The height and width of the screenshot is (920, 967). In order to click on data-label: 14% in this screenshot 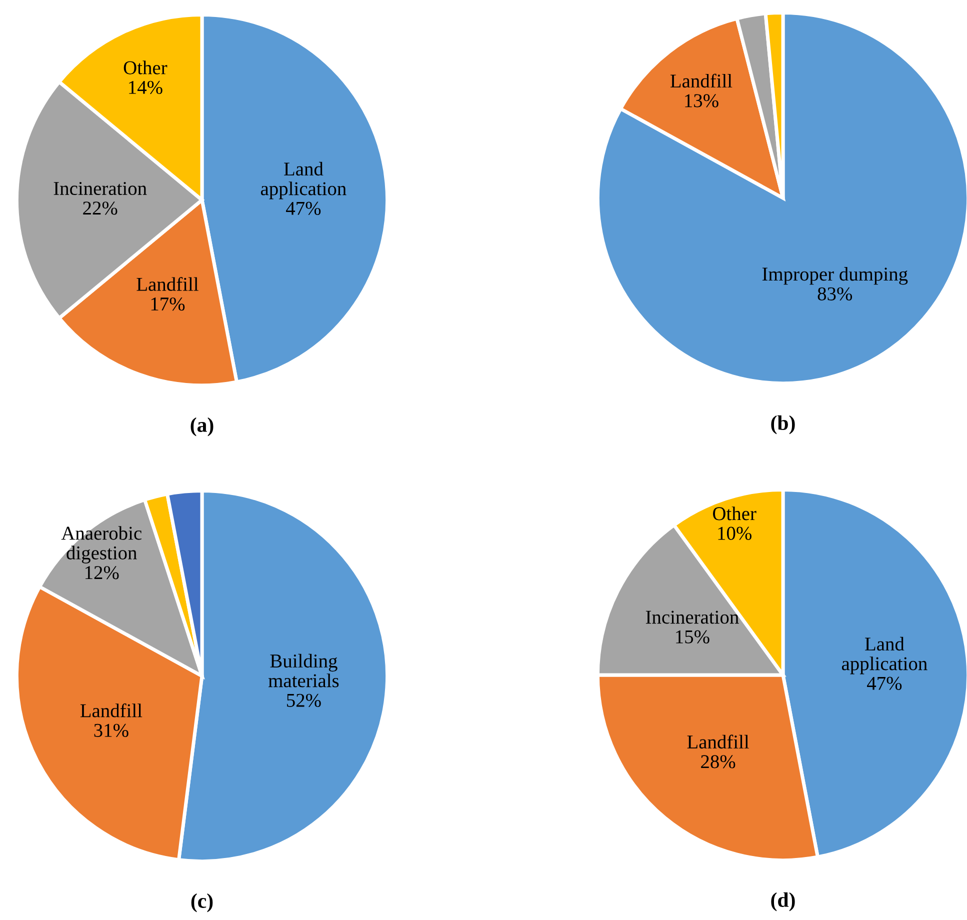, I will do `click(145, 87)`.